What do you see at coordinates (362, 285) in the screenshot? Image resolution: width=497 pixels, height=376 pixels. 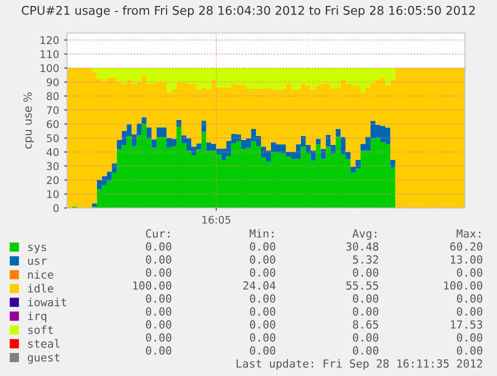 I see `text: 55.55` at bounding box center [362, 285].